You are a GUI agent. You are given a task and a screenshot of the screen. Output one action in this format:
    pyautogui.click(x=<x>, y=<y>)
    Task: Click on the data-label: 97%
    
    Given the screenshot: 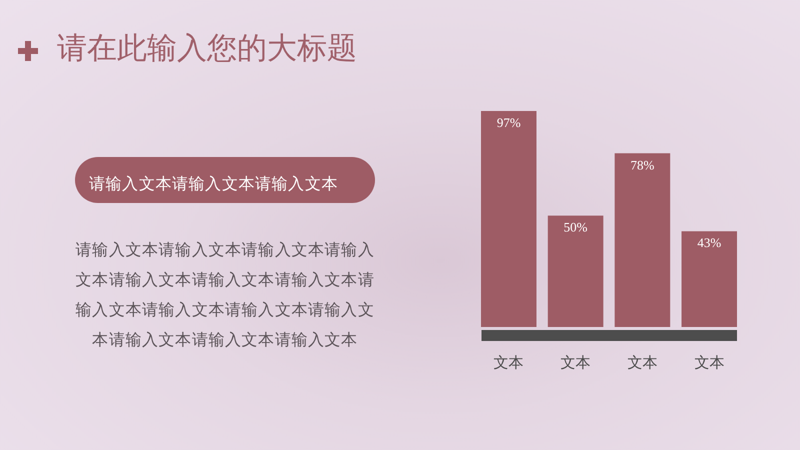 What is the action you would take?
    pyautogui.click(x=508, y=122)
    